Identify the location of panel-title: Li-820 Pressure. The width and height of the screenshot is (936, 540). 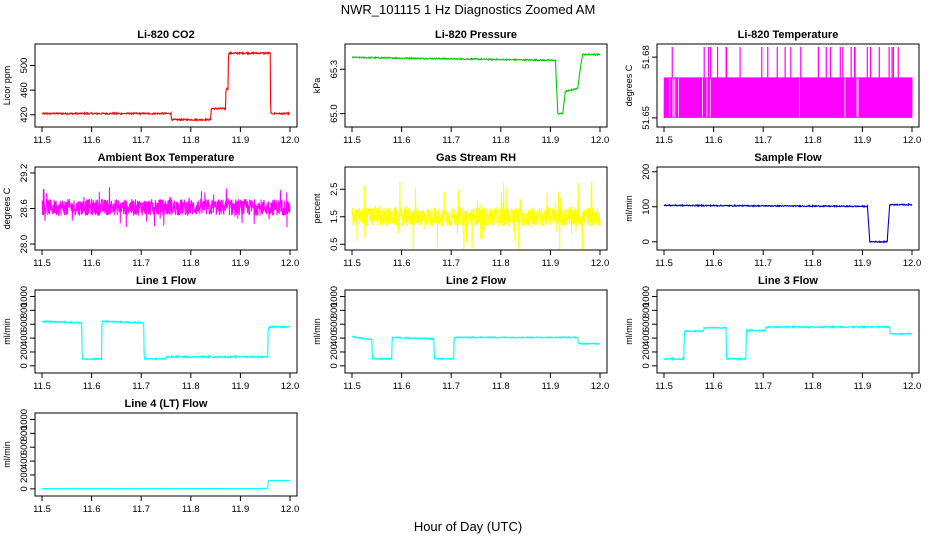
(476, 35).